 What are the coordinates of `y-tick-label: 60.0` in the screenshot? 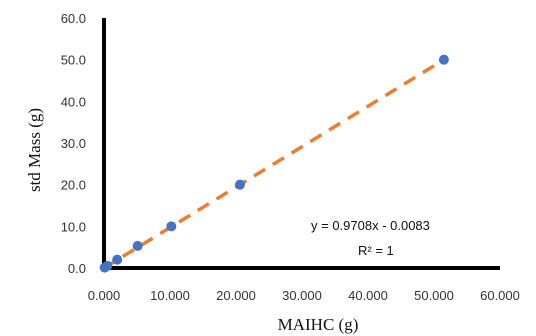 It's located at (73, 18).